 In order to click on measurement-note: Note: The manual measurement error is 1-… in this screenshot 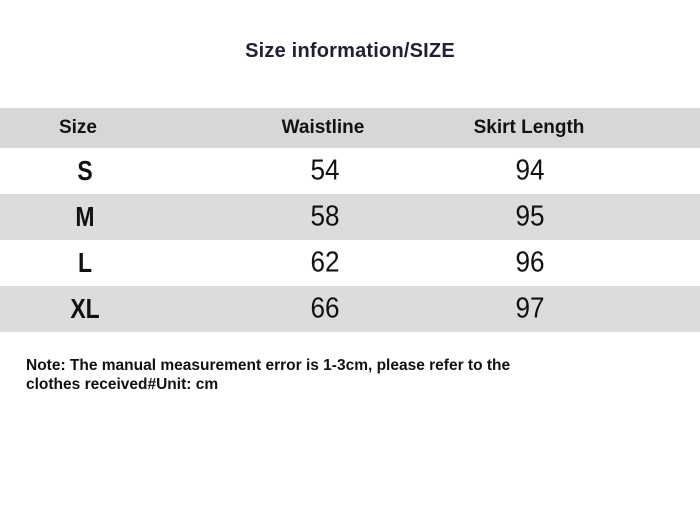, I will do `click(306, 375)`.